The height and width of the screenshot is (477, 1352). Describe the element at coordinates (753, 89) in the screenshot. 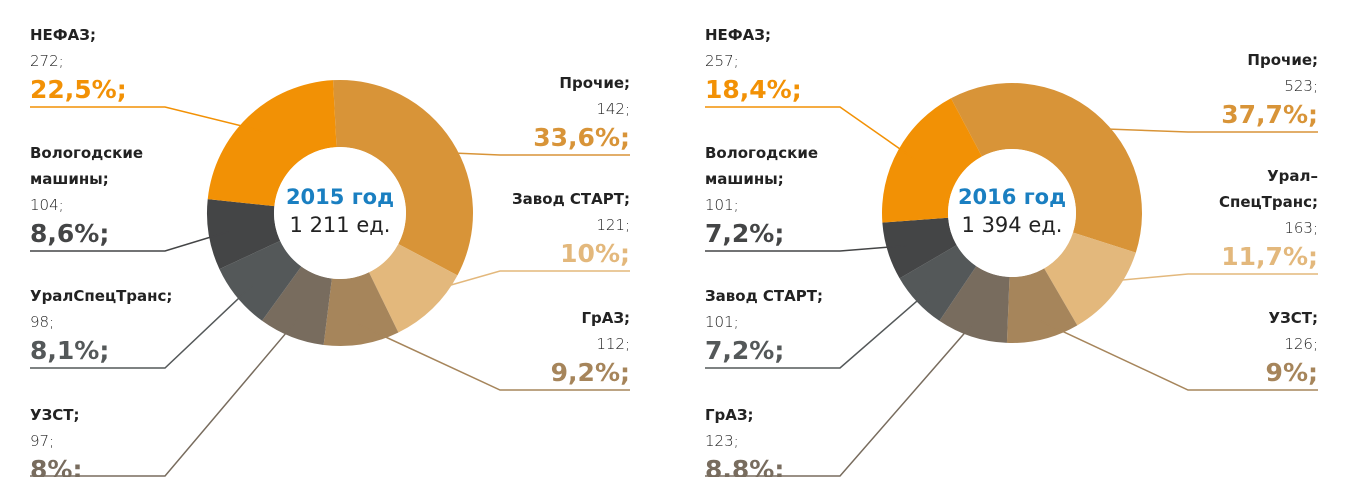

I see `value-label: 18,4%;` at that location.